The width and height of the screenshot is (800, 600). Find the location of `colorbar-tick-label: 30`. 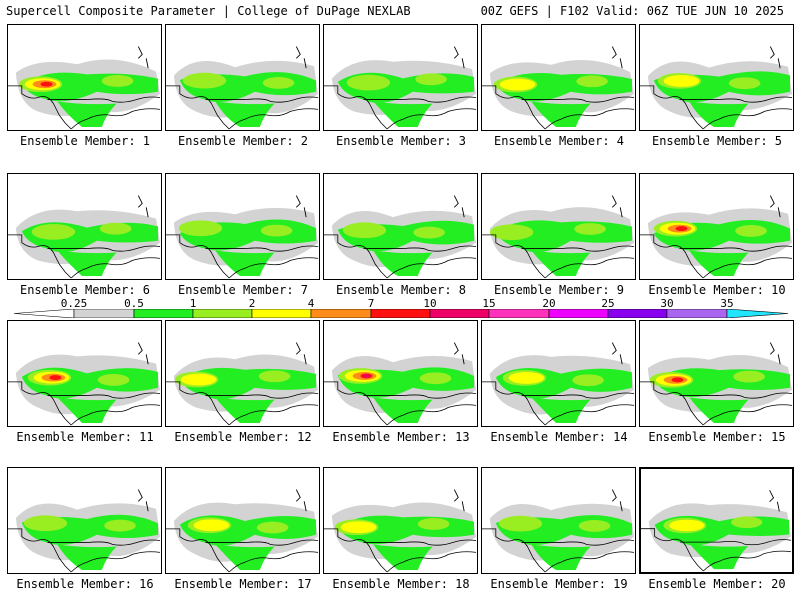

colorbar-tick-label: 30 is located at coordinates (667, 303).